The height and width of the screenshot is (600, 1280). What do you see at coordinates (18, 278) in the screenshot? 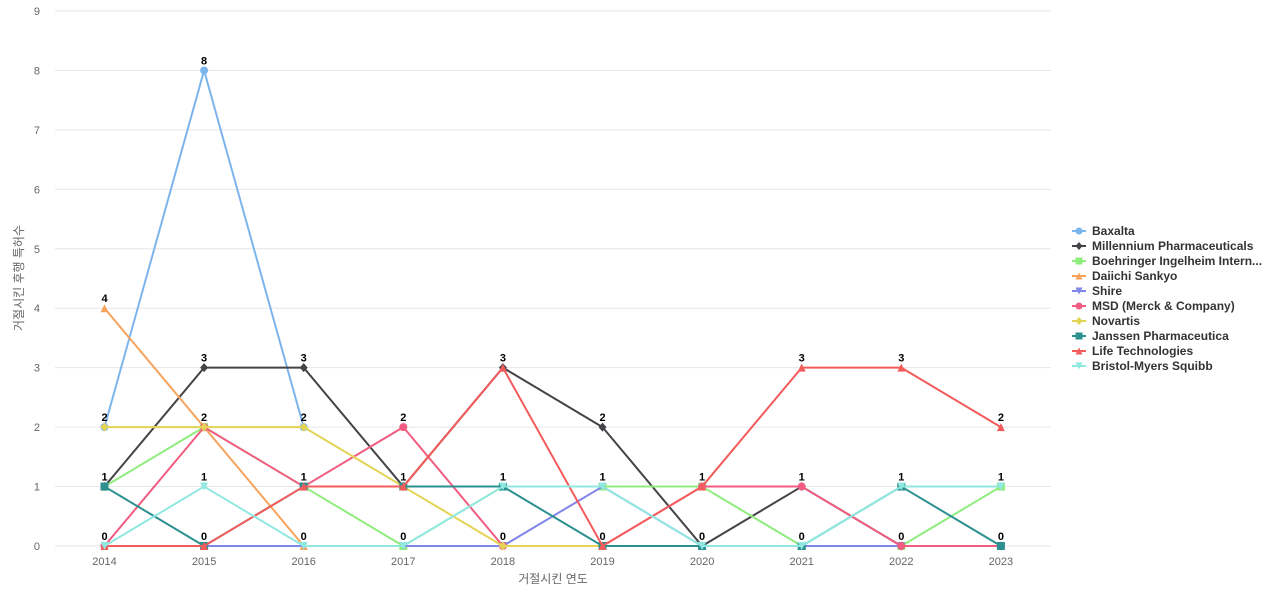
I see `y-axis-title: 거절시킨 후행 특허수` at bounding box center [18, 278].